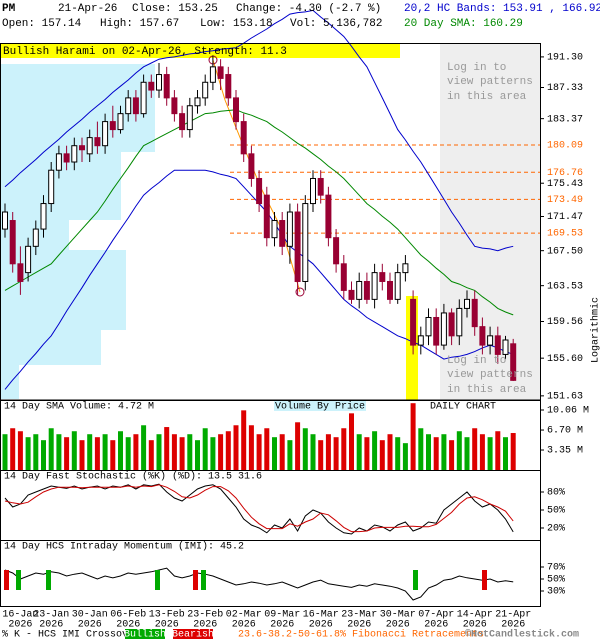 The height and width of the screenshot is (640, 600). What do you see at coordinates (436, 615) in the screenshot?
I see `x-tick-label: 07-Apr` at bounding box center [436, 615].